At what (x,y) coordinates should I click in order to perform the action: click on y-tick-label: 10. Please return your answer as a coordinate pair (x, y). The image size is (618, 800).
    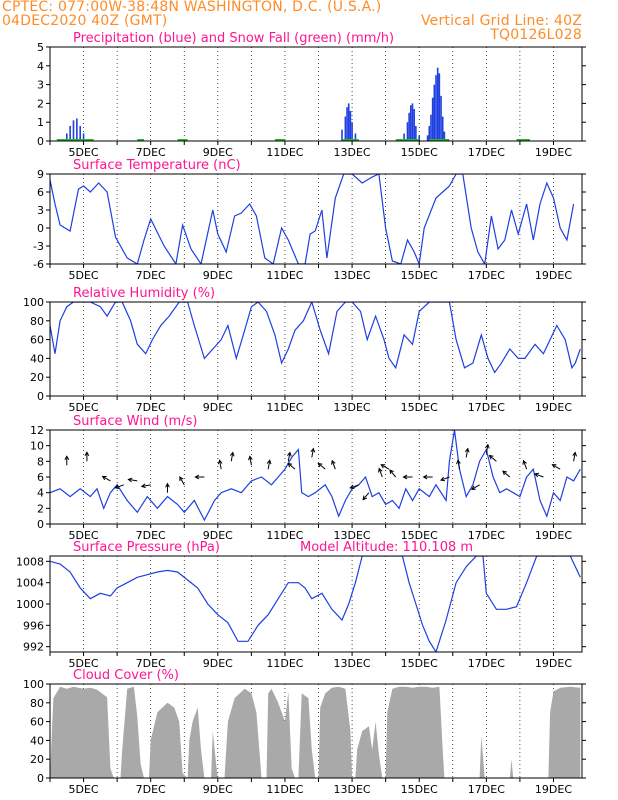
    Looking at the image, I should click on (37, 446).